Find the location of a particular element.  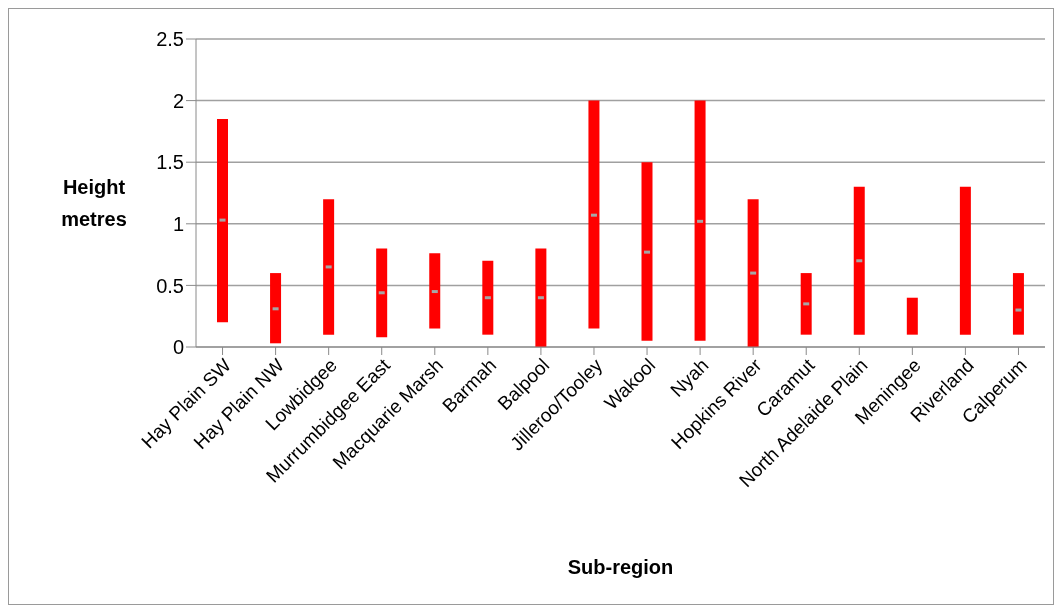

y-tick-label: 1.5 is located at coordinates (170, 162).